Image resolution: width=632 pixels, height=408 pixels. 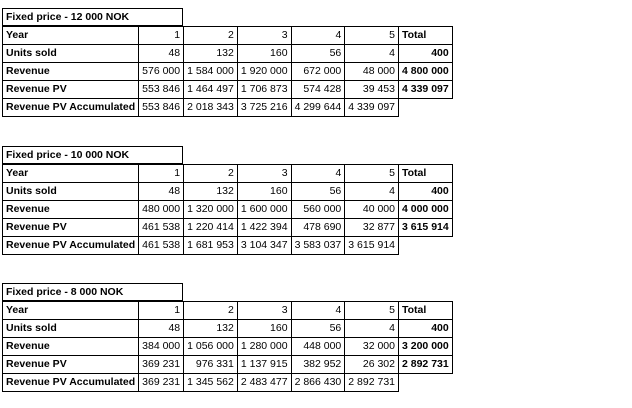 I want to click on value-cell: 976 331, so click(x=210, y=364).